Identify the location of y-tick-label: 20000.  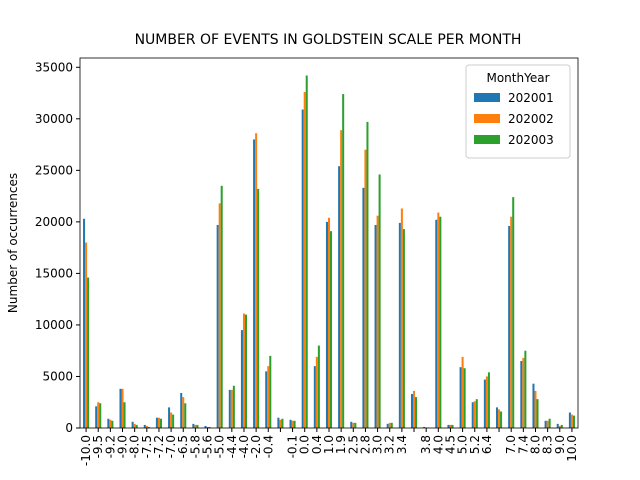
(54, 222).